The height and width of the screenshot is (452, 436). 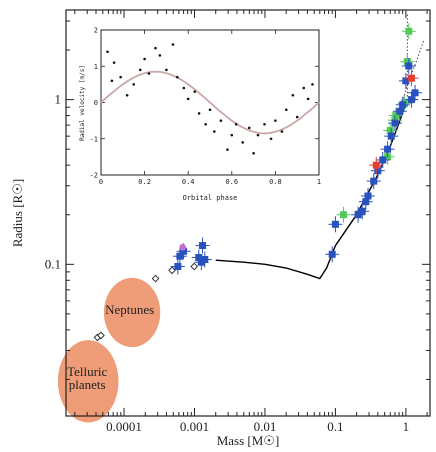 I want to click on inset-x-axis-label: Orbital phase, so click(x=210, y=198).